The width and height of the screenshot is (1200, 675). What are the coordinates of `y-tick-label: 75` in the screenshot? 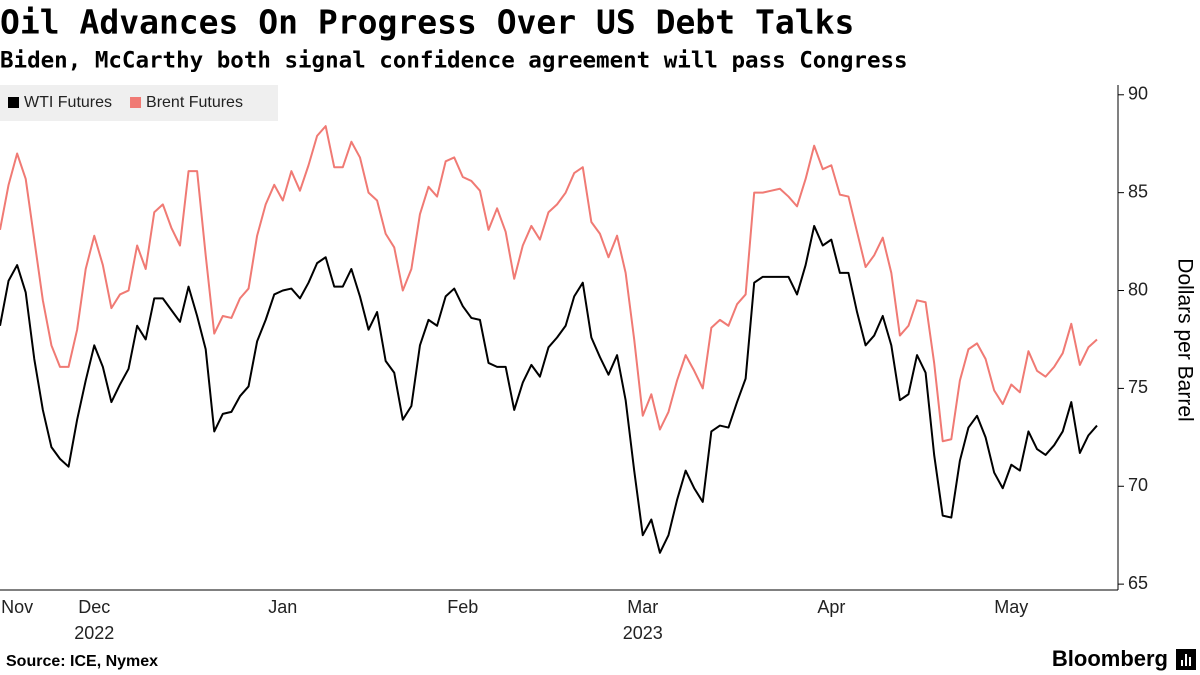 It's located at (1138, 387).